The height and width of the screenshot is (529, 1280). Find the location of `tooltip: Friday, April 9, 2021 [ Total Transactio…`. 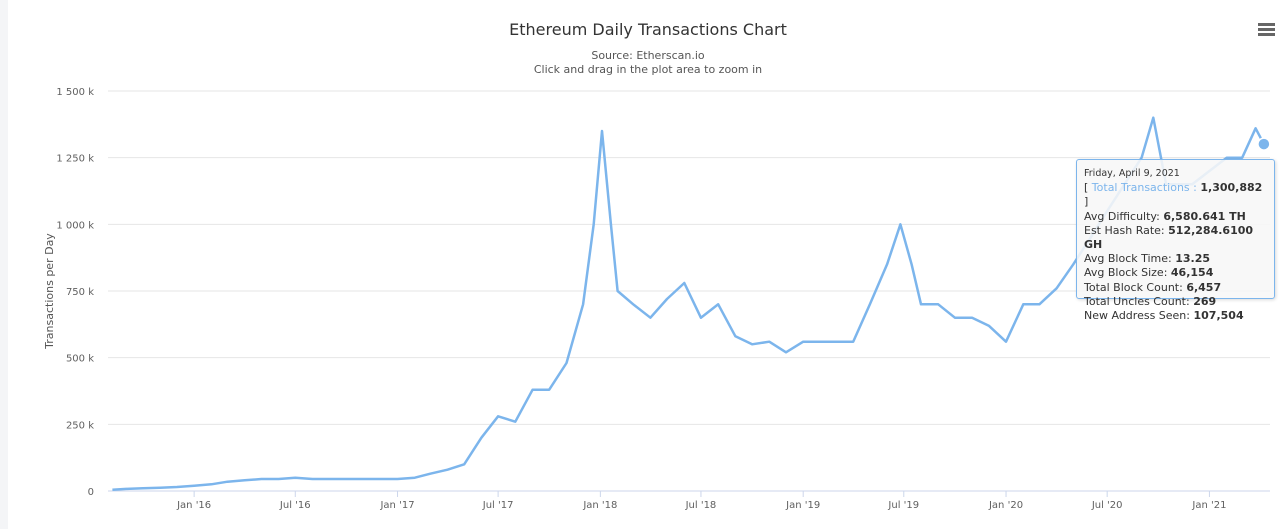

tooltip: Friday, April 9, 2021 [ Total Transactio… is located at coordinates (1175, 240).